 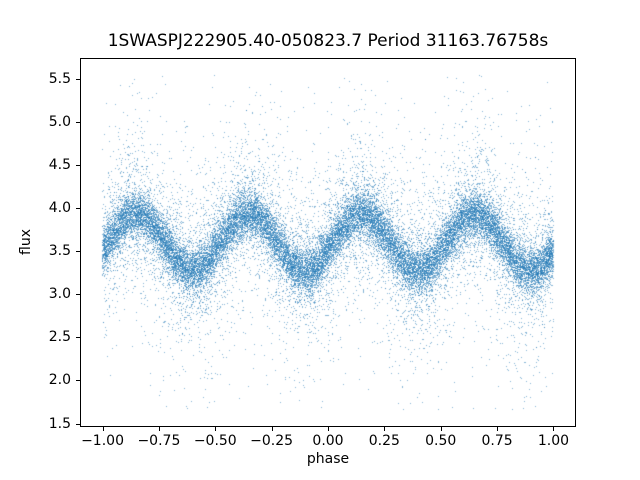 I want to click on y-tick-label: 5.5, so click(x=59, y=78).